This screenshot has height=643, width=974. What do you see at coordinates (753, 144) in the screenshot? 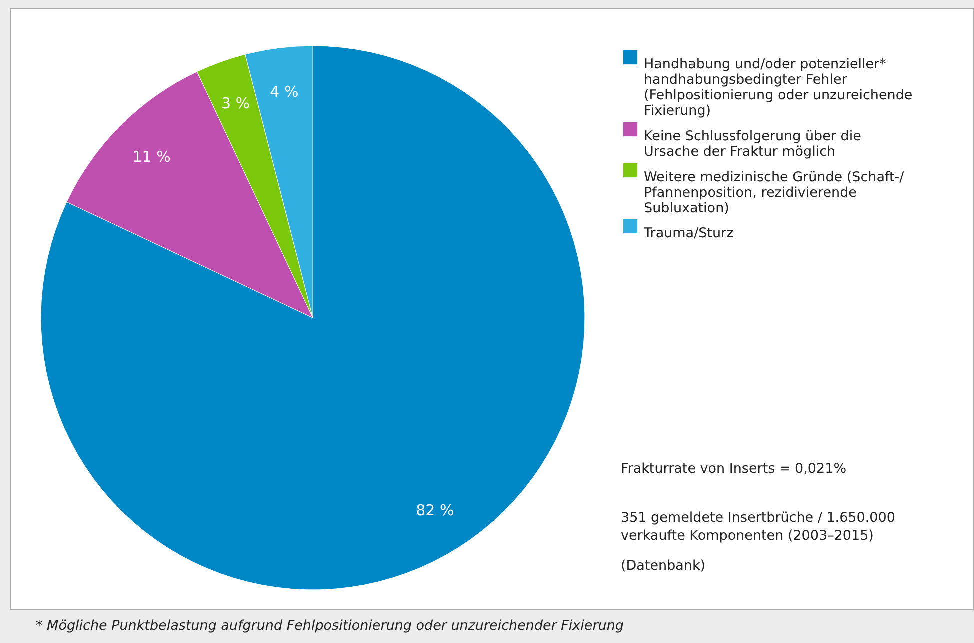
I see `legend-label: Keine Schlussfolgerung über die Ursache der Fraktur möglich` at bounding box center [753, 144].